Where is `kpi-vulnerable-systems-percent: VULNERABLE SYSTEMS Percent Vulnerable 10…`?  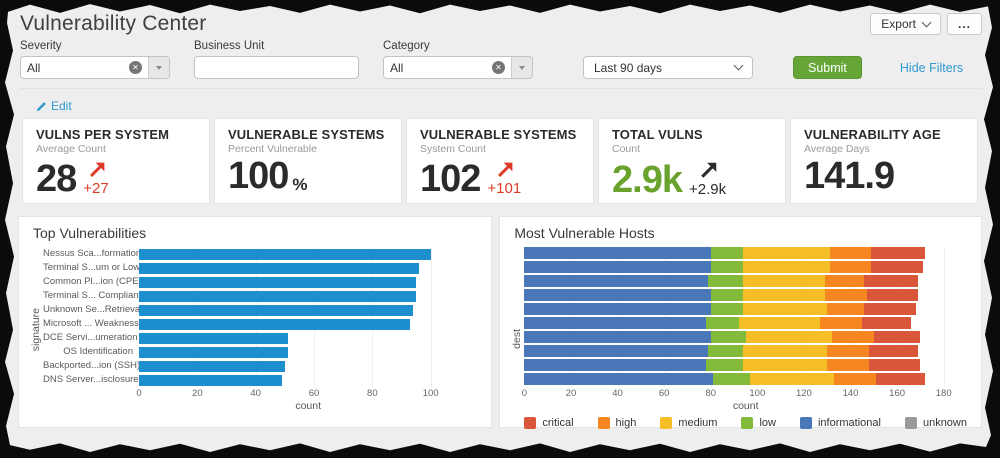 kpi-vulnerable-systems-percent: VULNERABLE SYSTEMS Percent Vulnerable 10… is located at coordinates (308, 161).